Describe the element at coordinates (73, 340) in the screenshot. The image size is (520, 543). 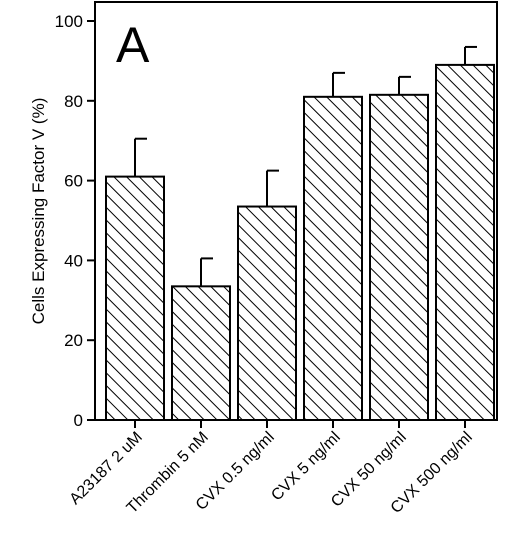
I see `y-tick-label: 20` at that location.